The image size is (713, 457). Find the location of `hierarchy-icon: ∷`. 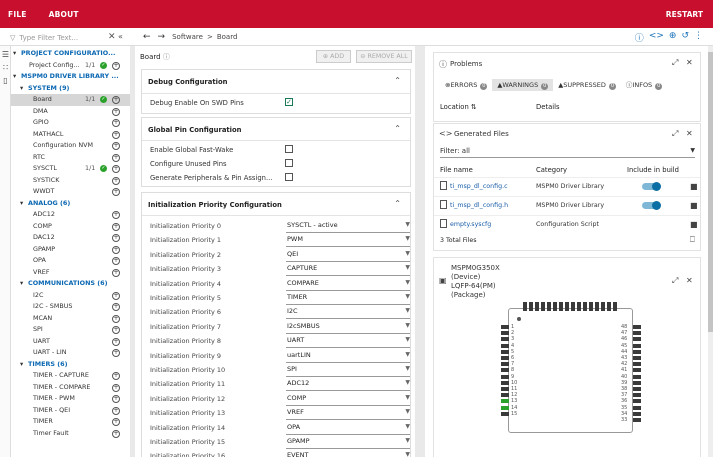

hierarchy-icon: ∷ is located at coordinates (5, 67).